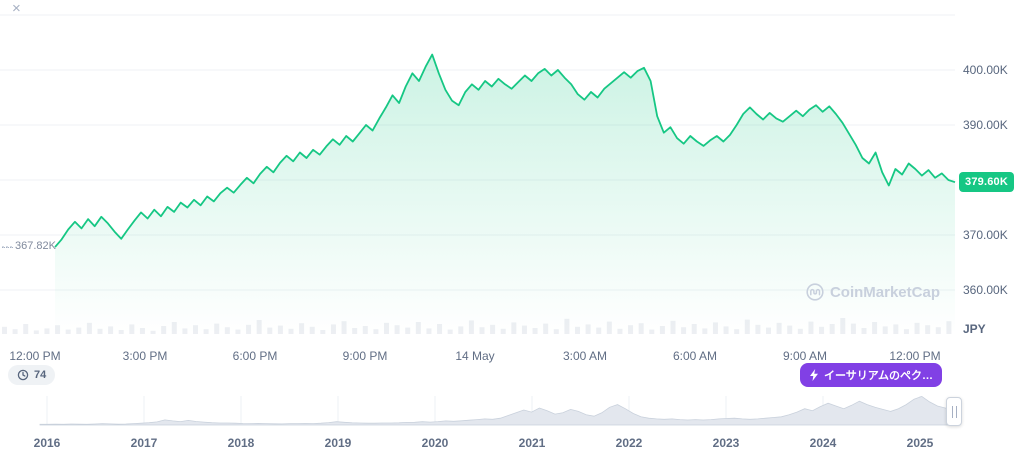  Describe the element at coordinates (496, 410) in the screenshot. I see `history-area` at that location.